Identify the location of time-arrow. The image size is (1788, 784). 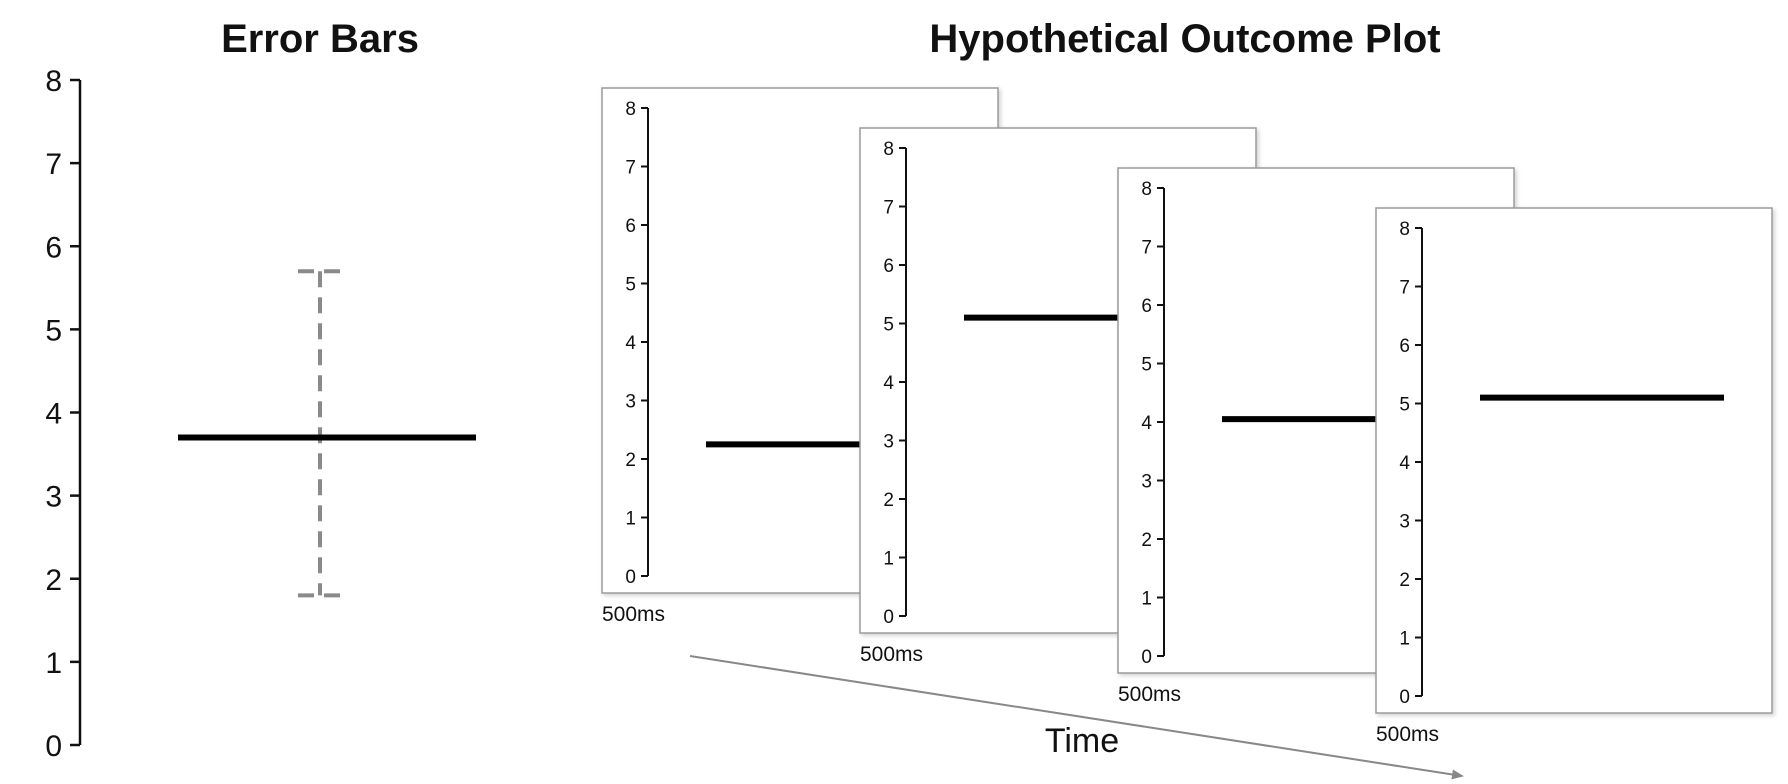
(1076, 717).